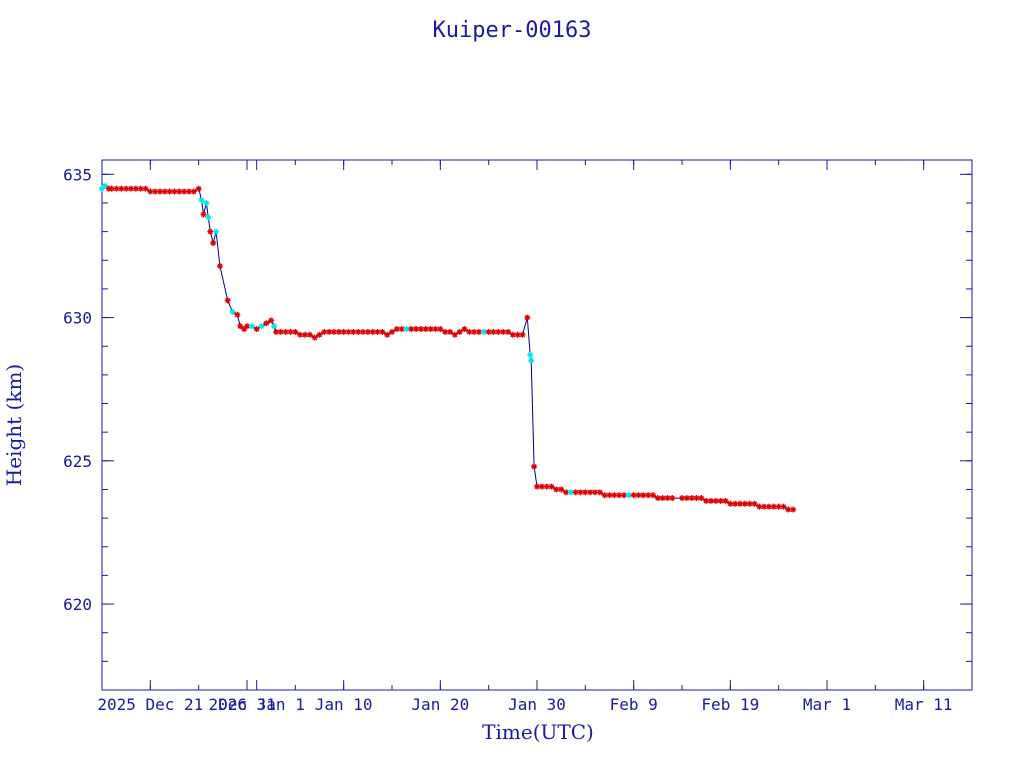 The width and height of the screenshot is (1024, 768). I want to click on x-tick-label: 2026 Jan 1, so click(257, 704).